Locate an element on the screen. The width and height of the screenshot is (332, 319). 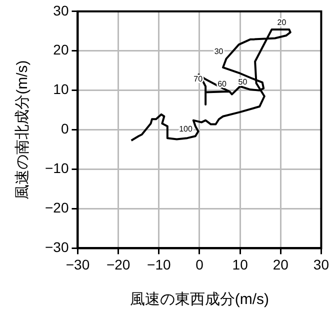
x-tick-label: −30 is located at coordinates (78, 264).